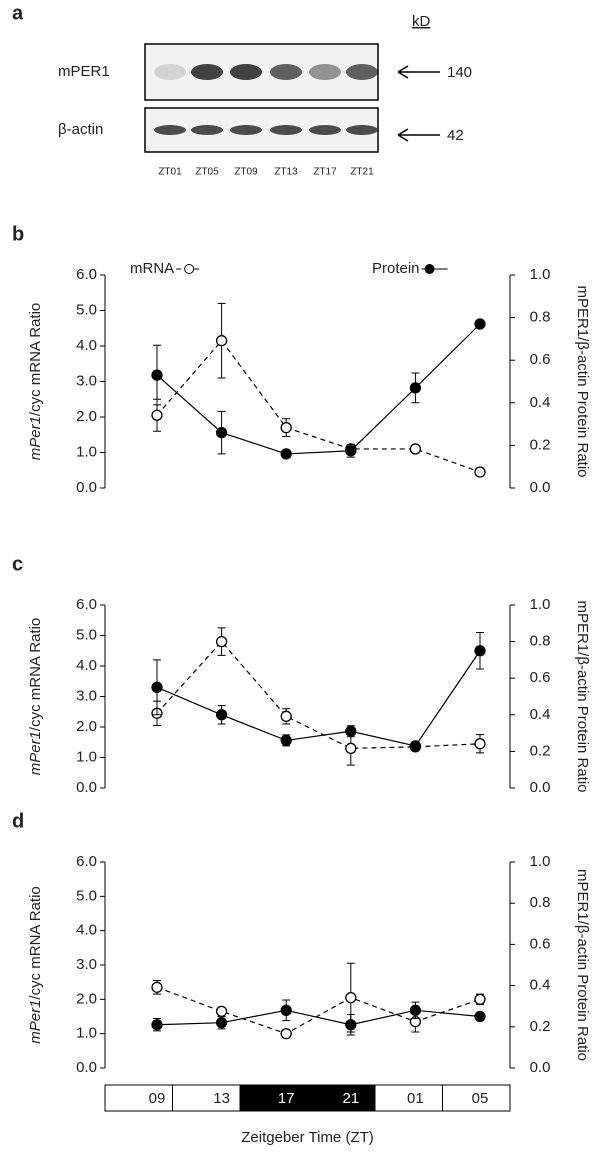 This screenshot has width=600, height=1155. What do you see at coordinates (18, 821) in the screenshot?
I see `panel-label: d` at bounding box center [18, 821].